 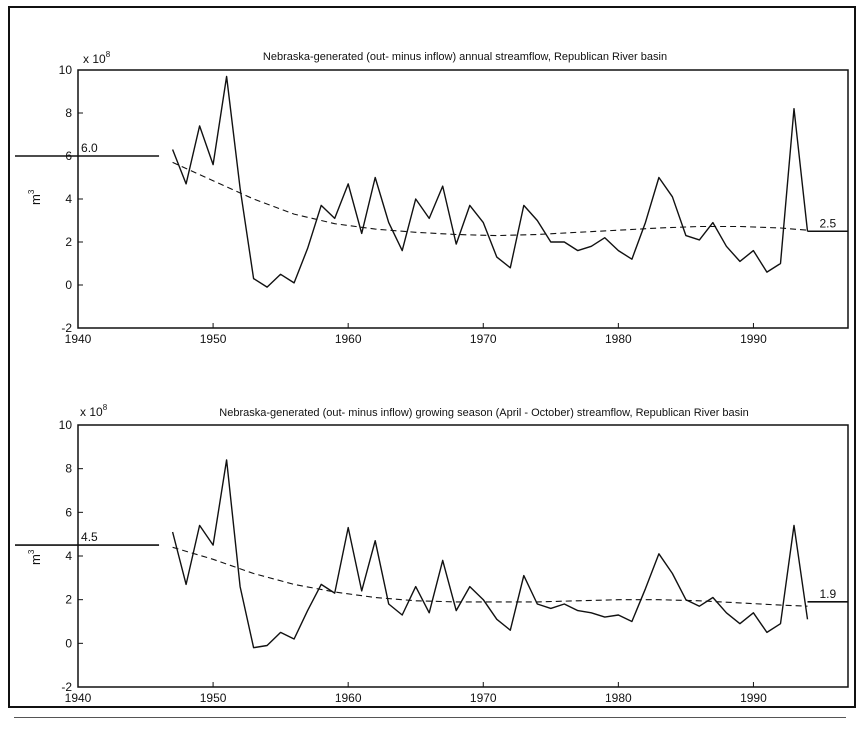 I want to click on reference-label: 4.5, so click(x=89, y=537).